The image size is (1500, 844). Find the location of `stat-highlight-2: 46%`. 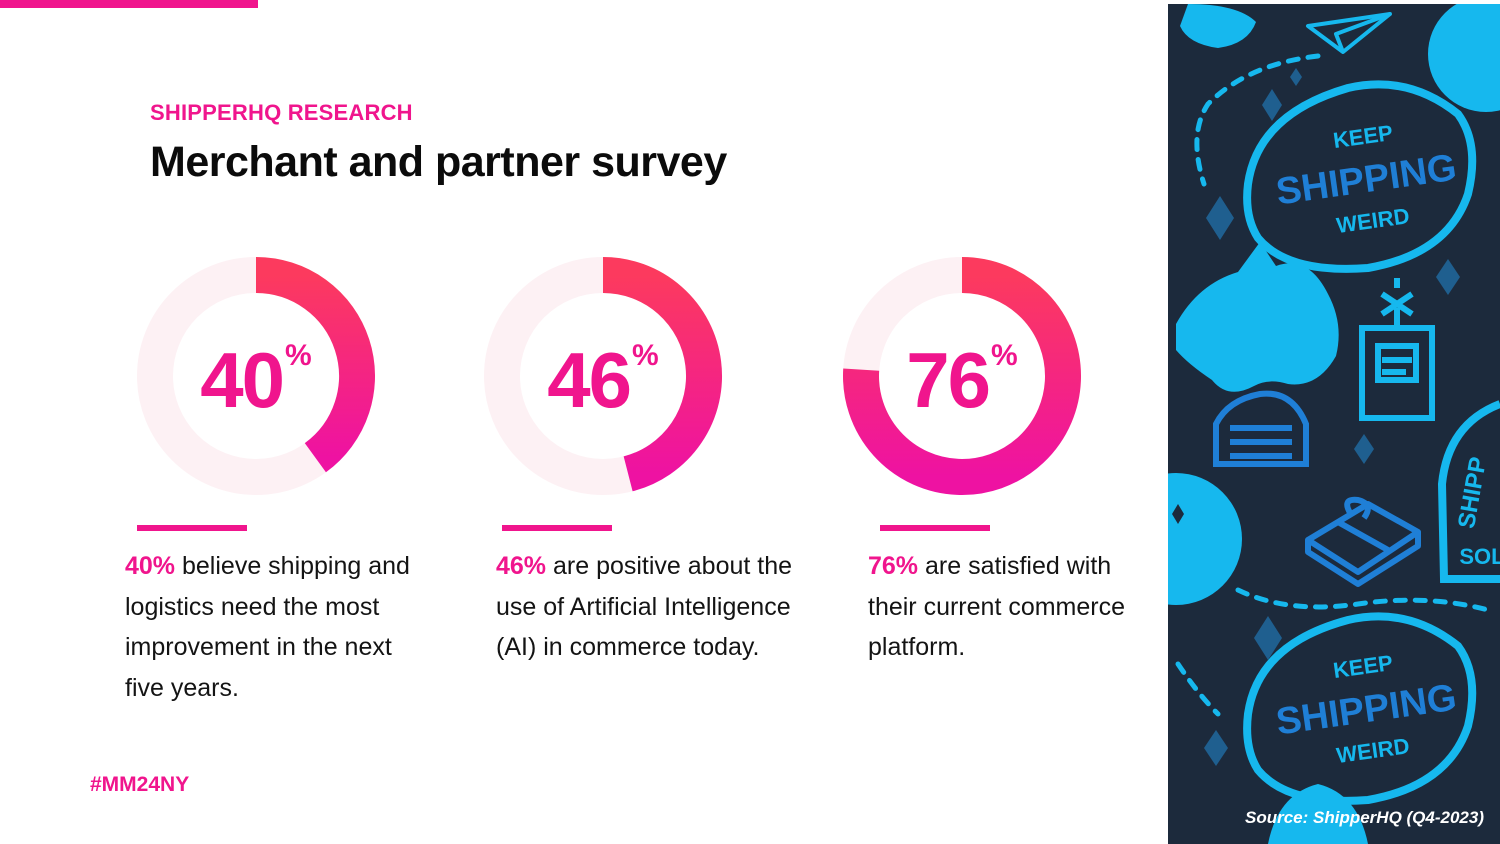

stat-highlight-2: 46% is located at coordinates (521, 566).